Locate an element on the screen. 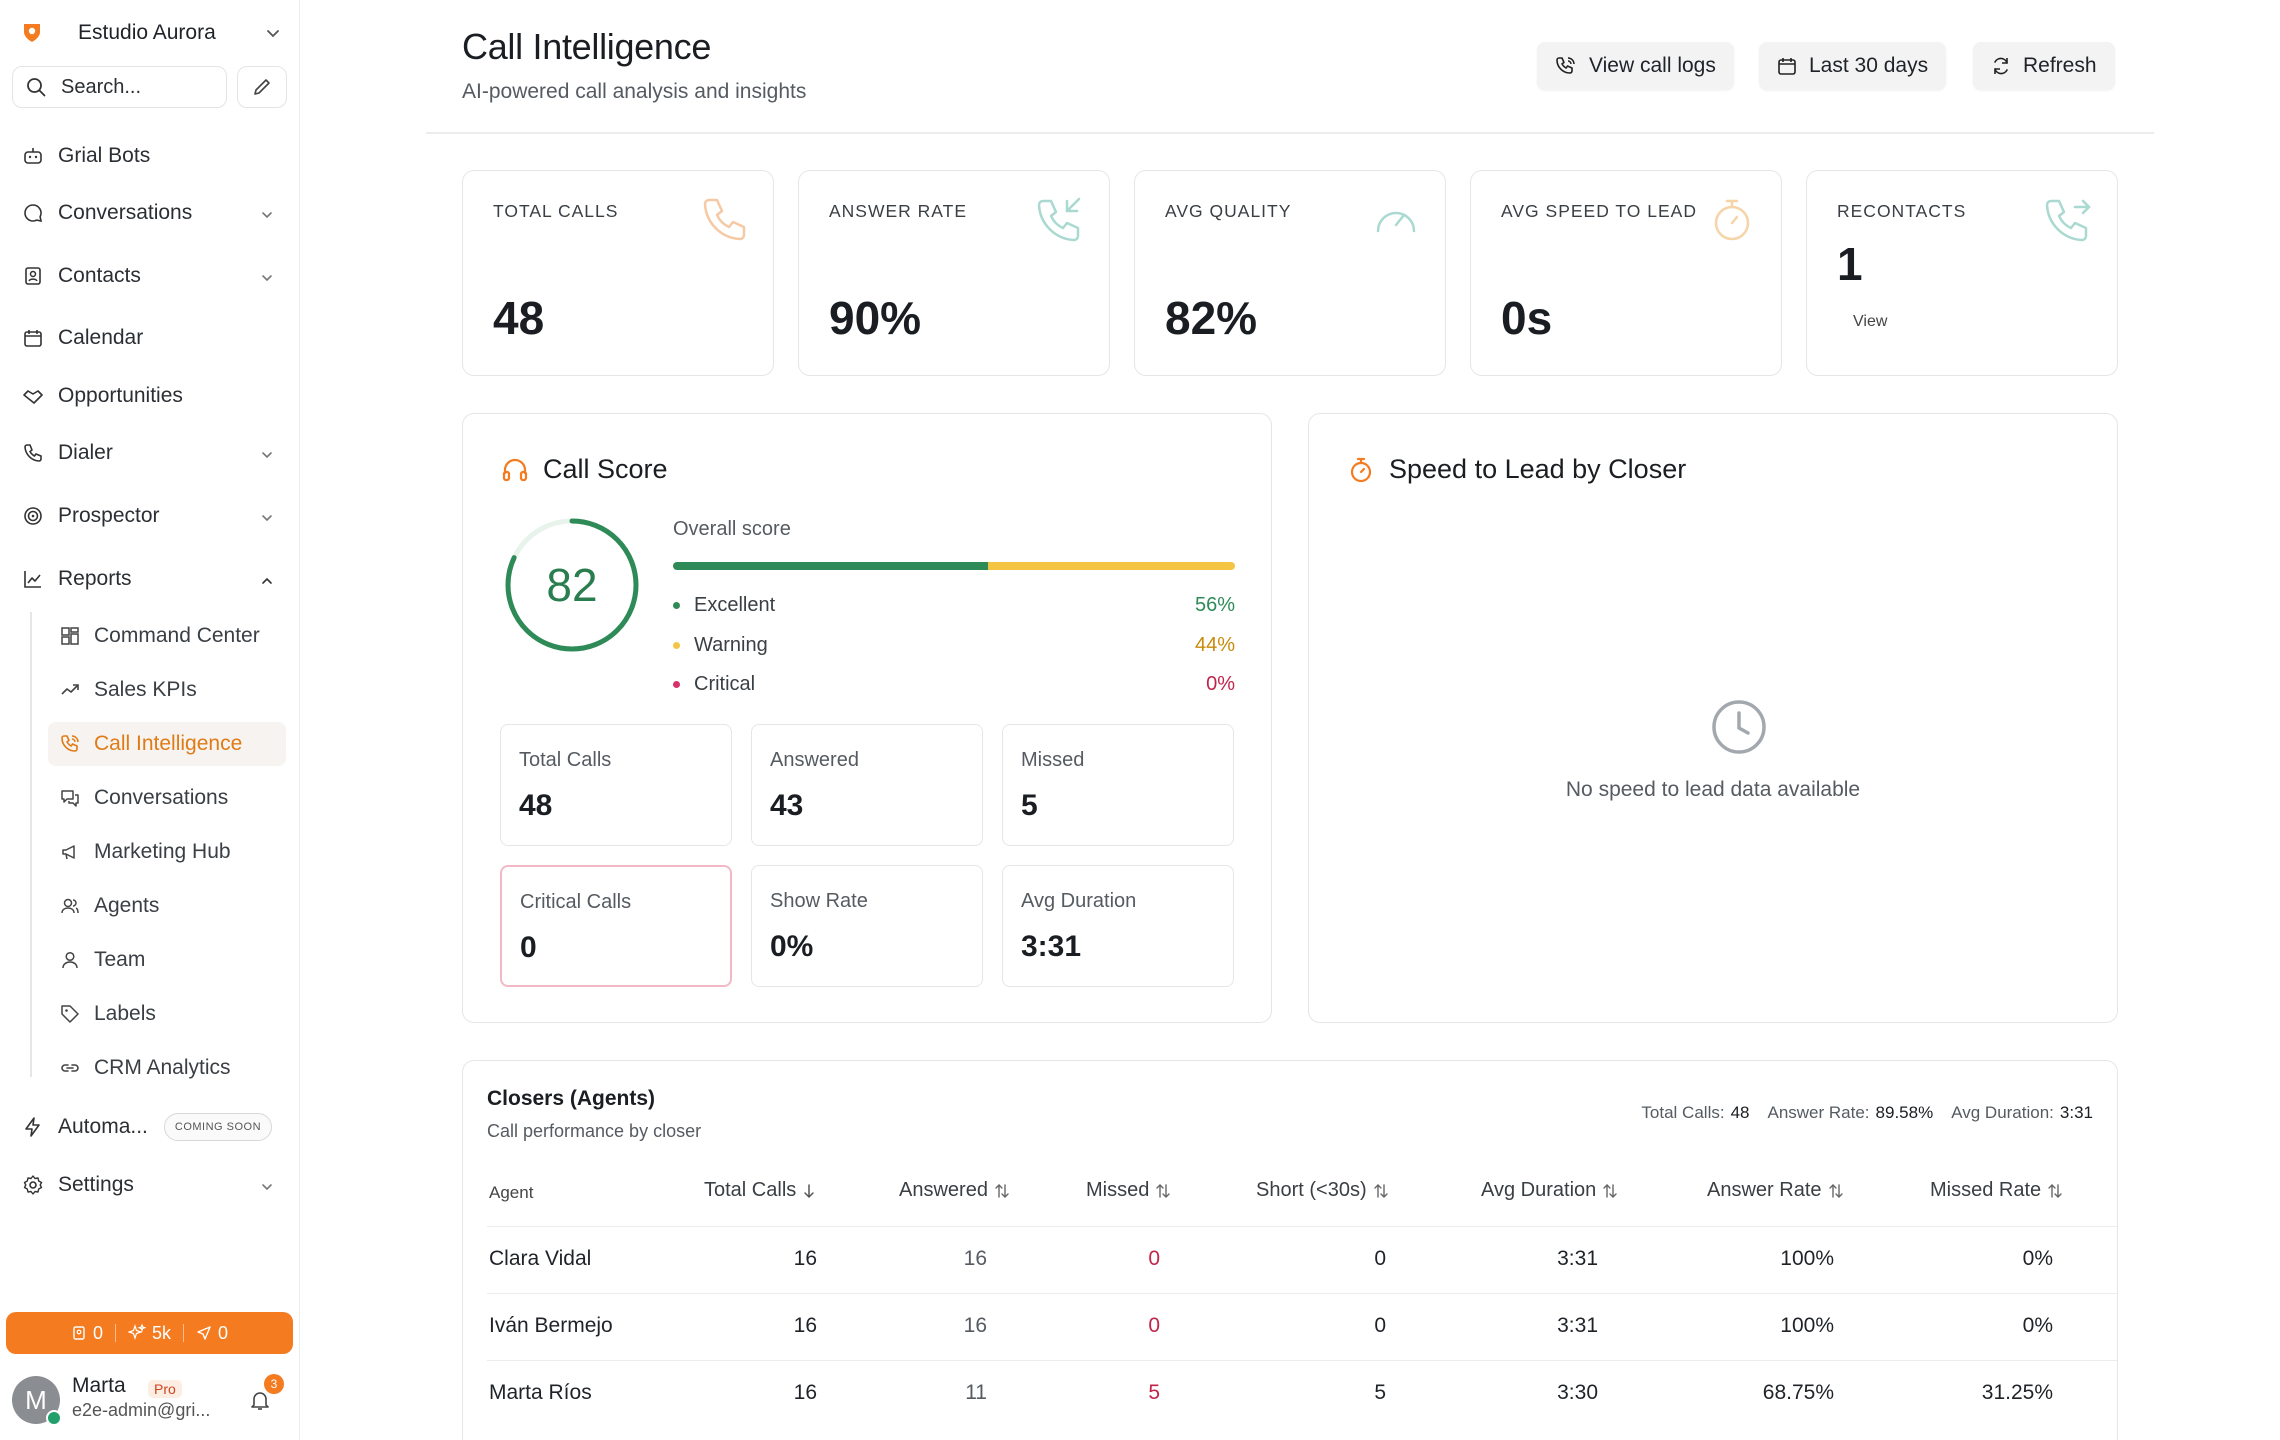  breakdown-critical: Critical 0% is located at coordinates (954, 684).